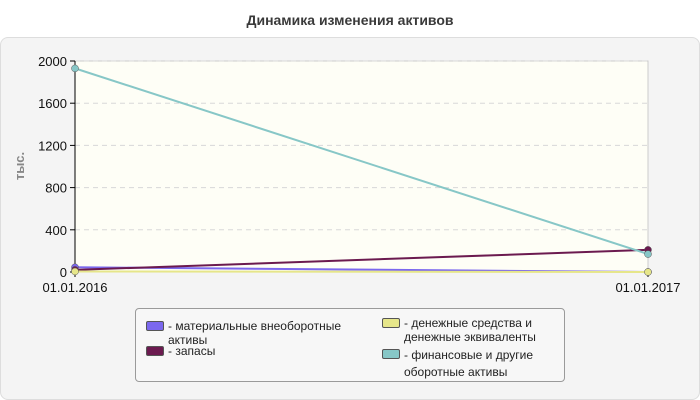 The image size is (700, 400). I want to click on y-tick-label: 0, so click(63, 272).